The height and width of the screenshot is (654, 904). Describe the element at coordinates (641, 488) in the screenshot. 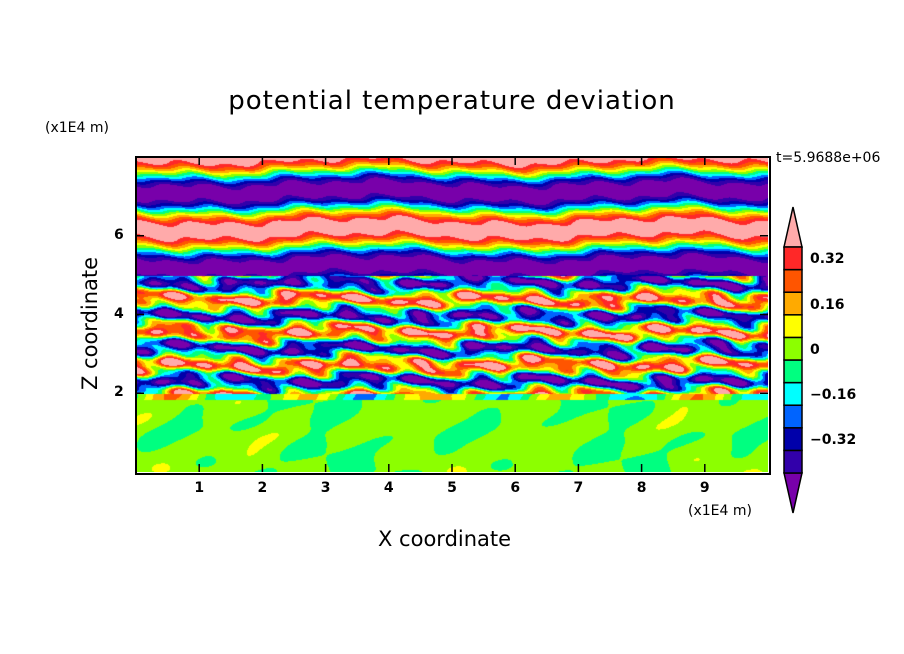

I see `x-tick-label: 8` at that location.